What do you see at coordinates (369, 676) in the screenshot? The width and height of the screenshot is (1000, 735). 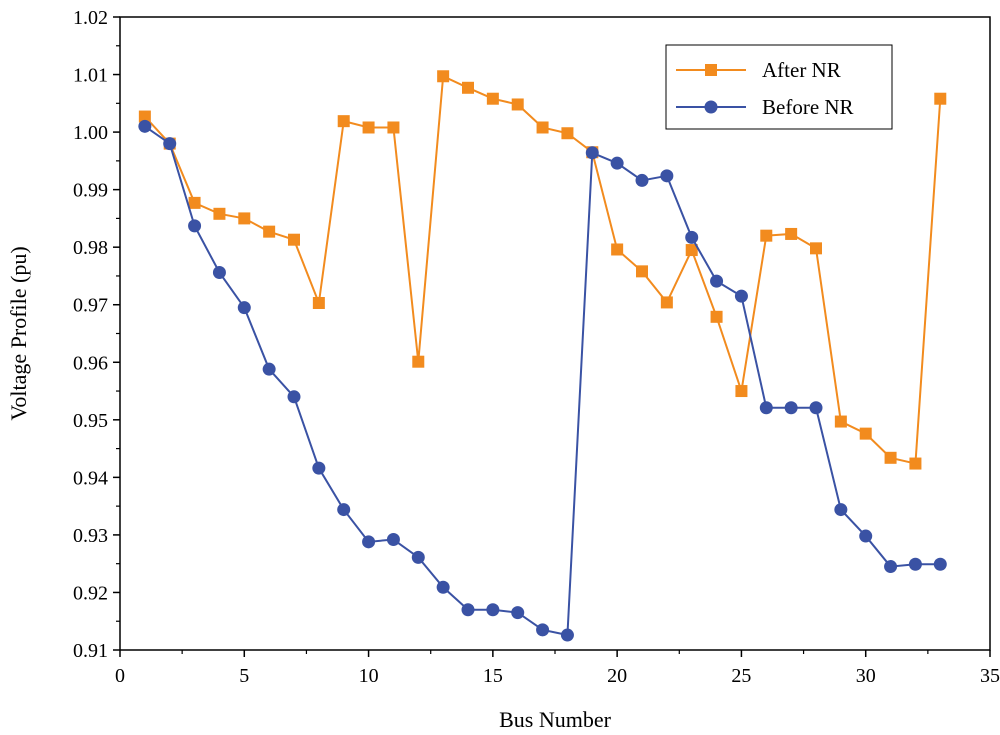 I see `x-tick-label: 10` at bounding box center [369, 676].